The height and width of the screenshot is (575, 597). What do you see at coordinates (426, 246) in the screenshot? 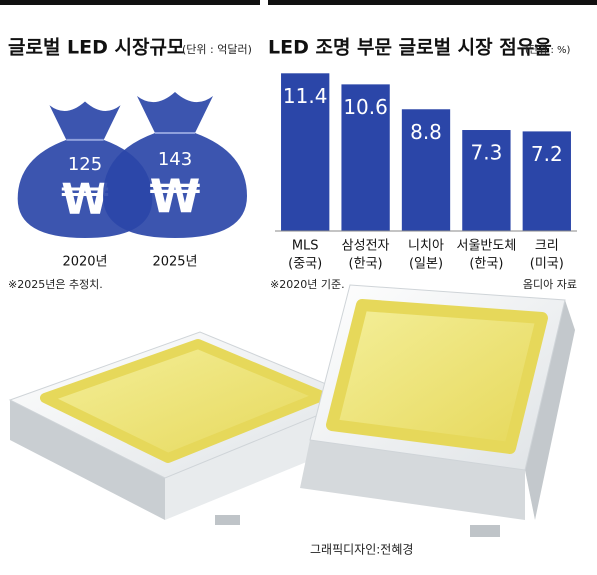
I see `category-label: 니치아` at bounding box center [426, 246].